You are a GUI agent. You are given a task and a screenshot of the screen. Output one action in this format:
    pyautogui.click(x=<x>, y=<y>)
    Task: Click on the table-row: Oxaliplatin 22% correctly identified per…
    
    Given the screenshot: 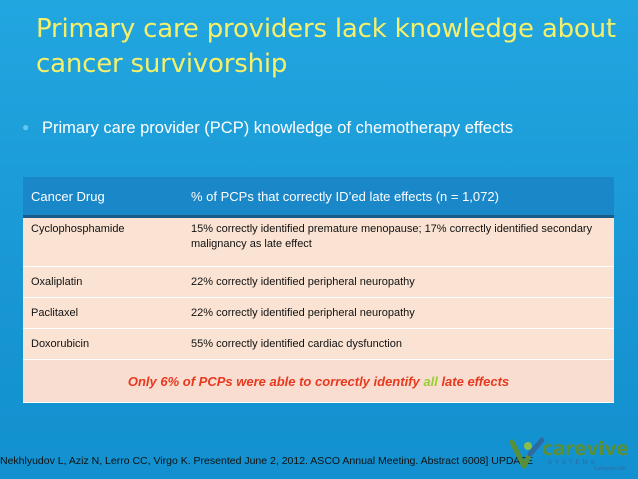 What is the action you would take?
    pyautogui.click(x=318, y=282)
    